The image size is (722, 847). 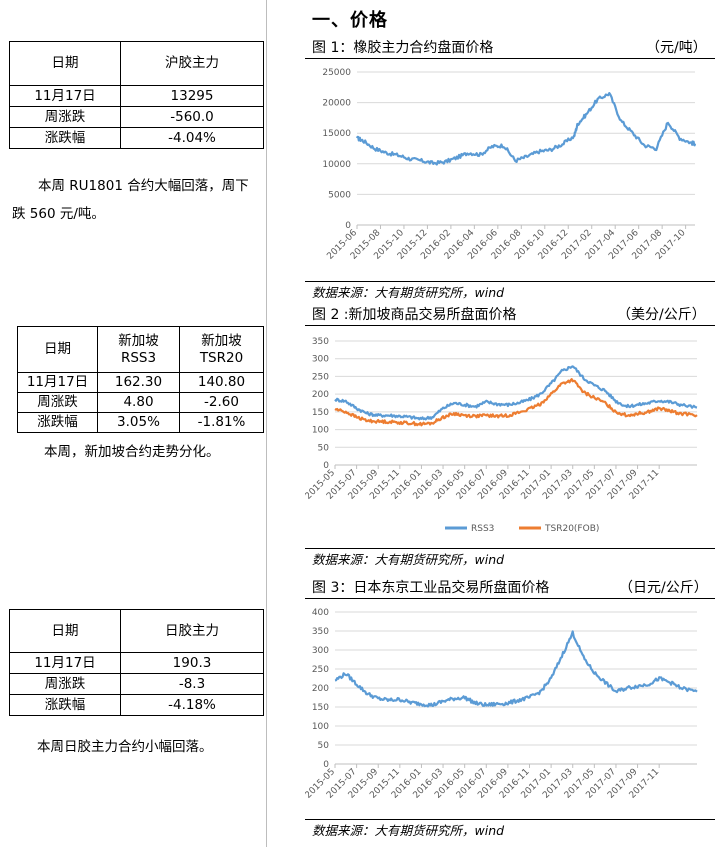 I want to click on note-line: 本周 RU1801 合约大幅回落，周下, so click(x=143, y=186).